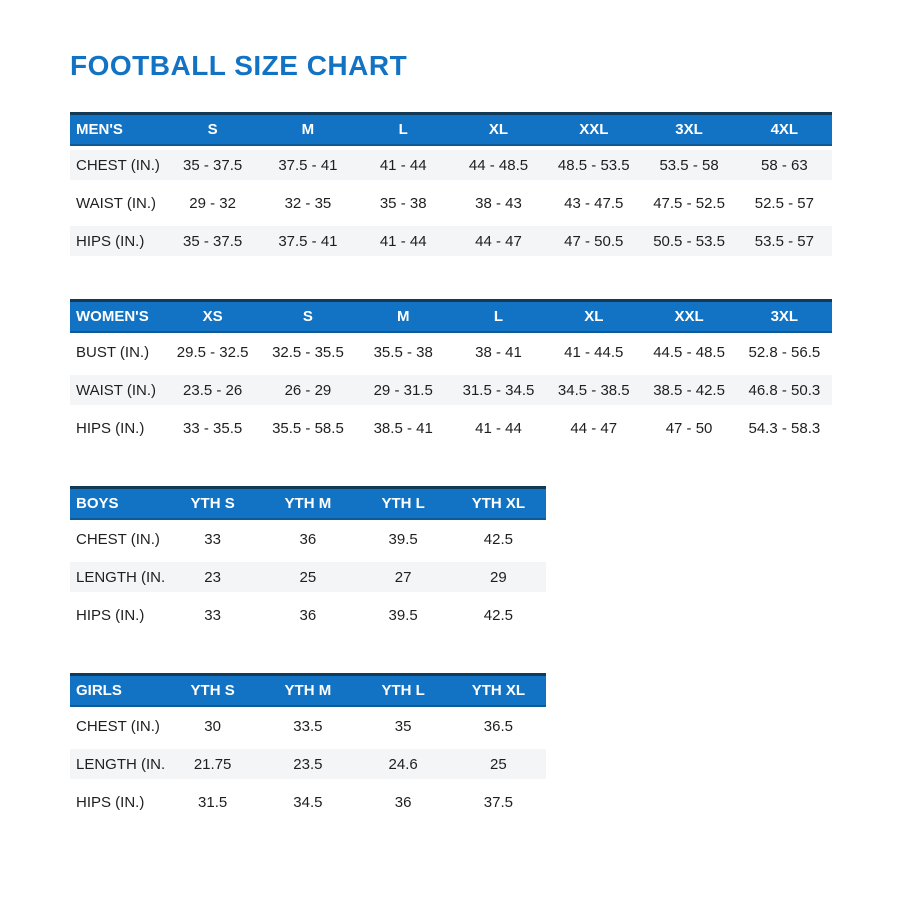 This screenshot has width=900, height=900. What do you see at coordinates (594, 203) in the screenshot?
I see `size-value-cell: 43 - 47.5` at bounding box center [594, 203].